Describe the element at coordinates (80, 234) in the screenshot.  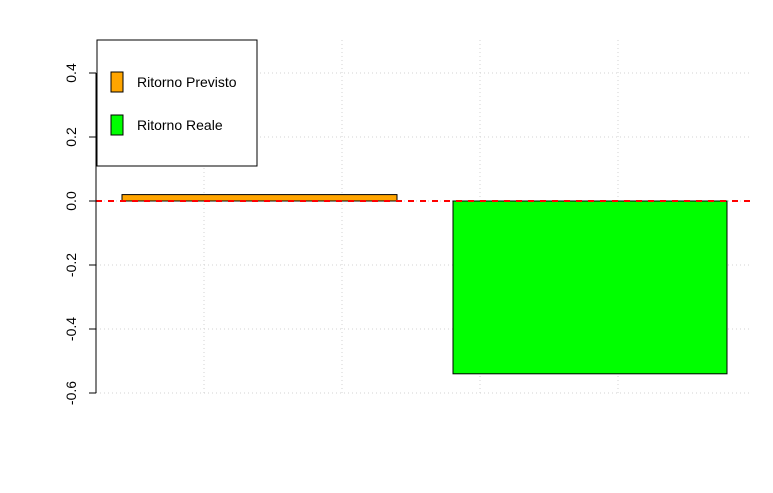
I see `y-axis: -0.6 -0.4 -0.2 0.0 0.2 0.4` at that location.